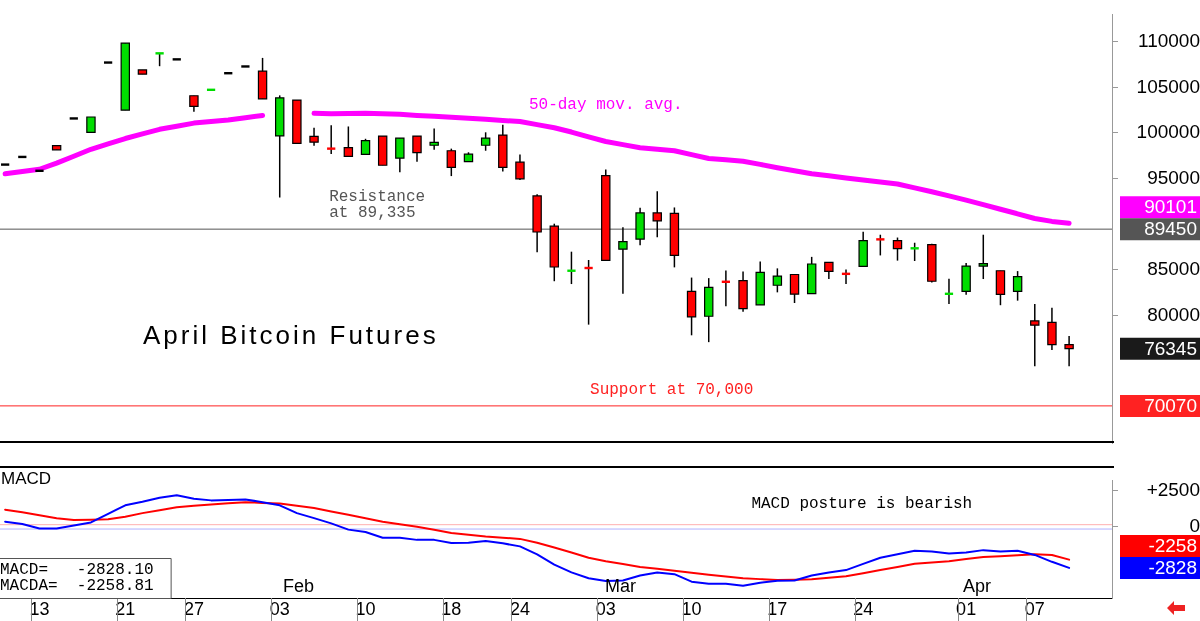 The height and width of the screenshot is (621, 1200). What do you see at coordinates (1170, 229) in the screenshot?
I see `ref-line-label: 89450` at bounding box center [1170, 229].